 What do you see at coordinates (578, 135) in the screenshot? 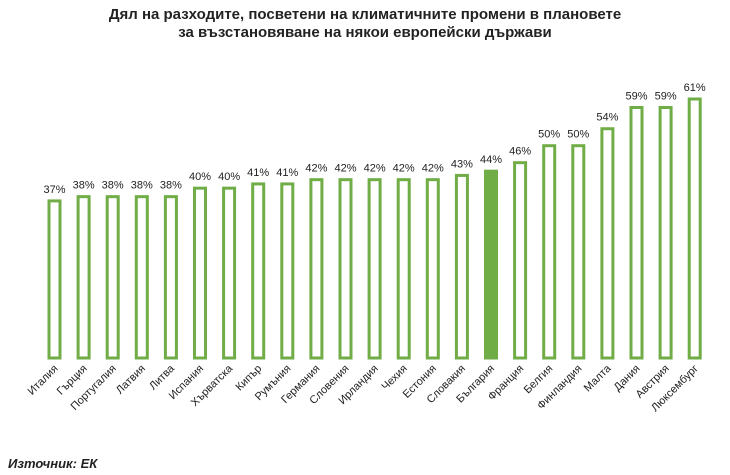
I see `value-label-19: 50%` at bounding box center [578, 135].